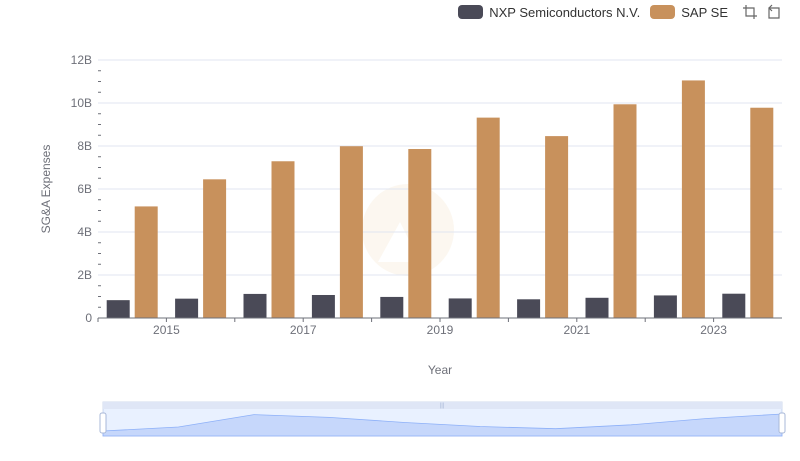  I want to click on bar-nxp-2016, so click(255, 305).